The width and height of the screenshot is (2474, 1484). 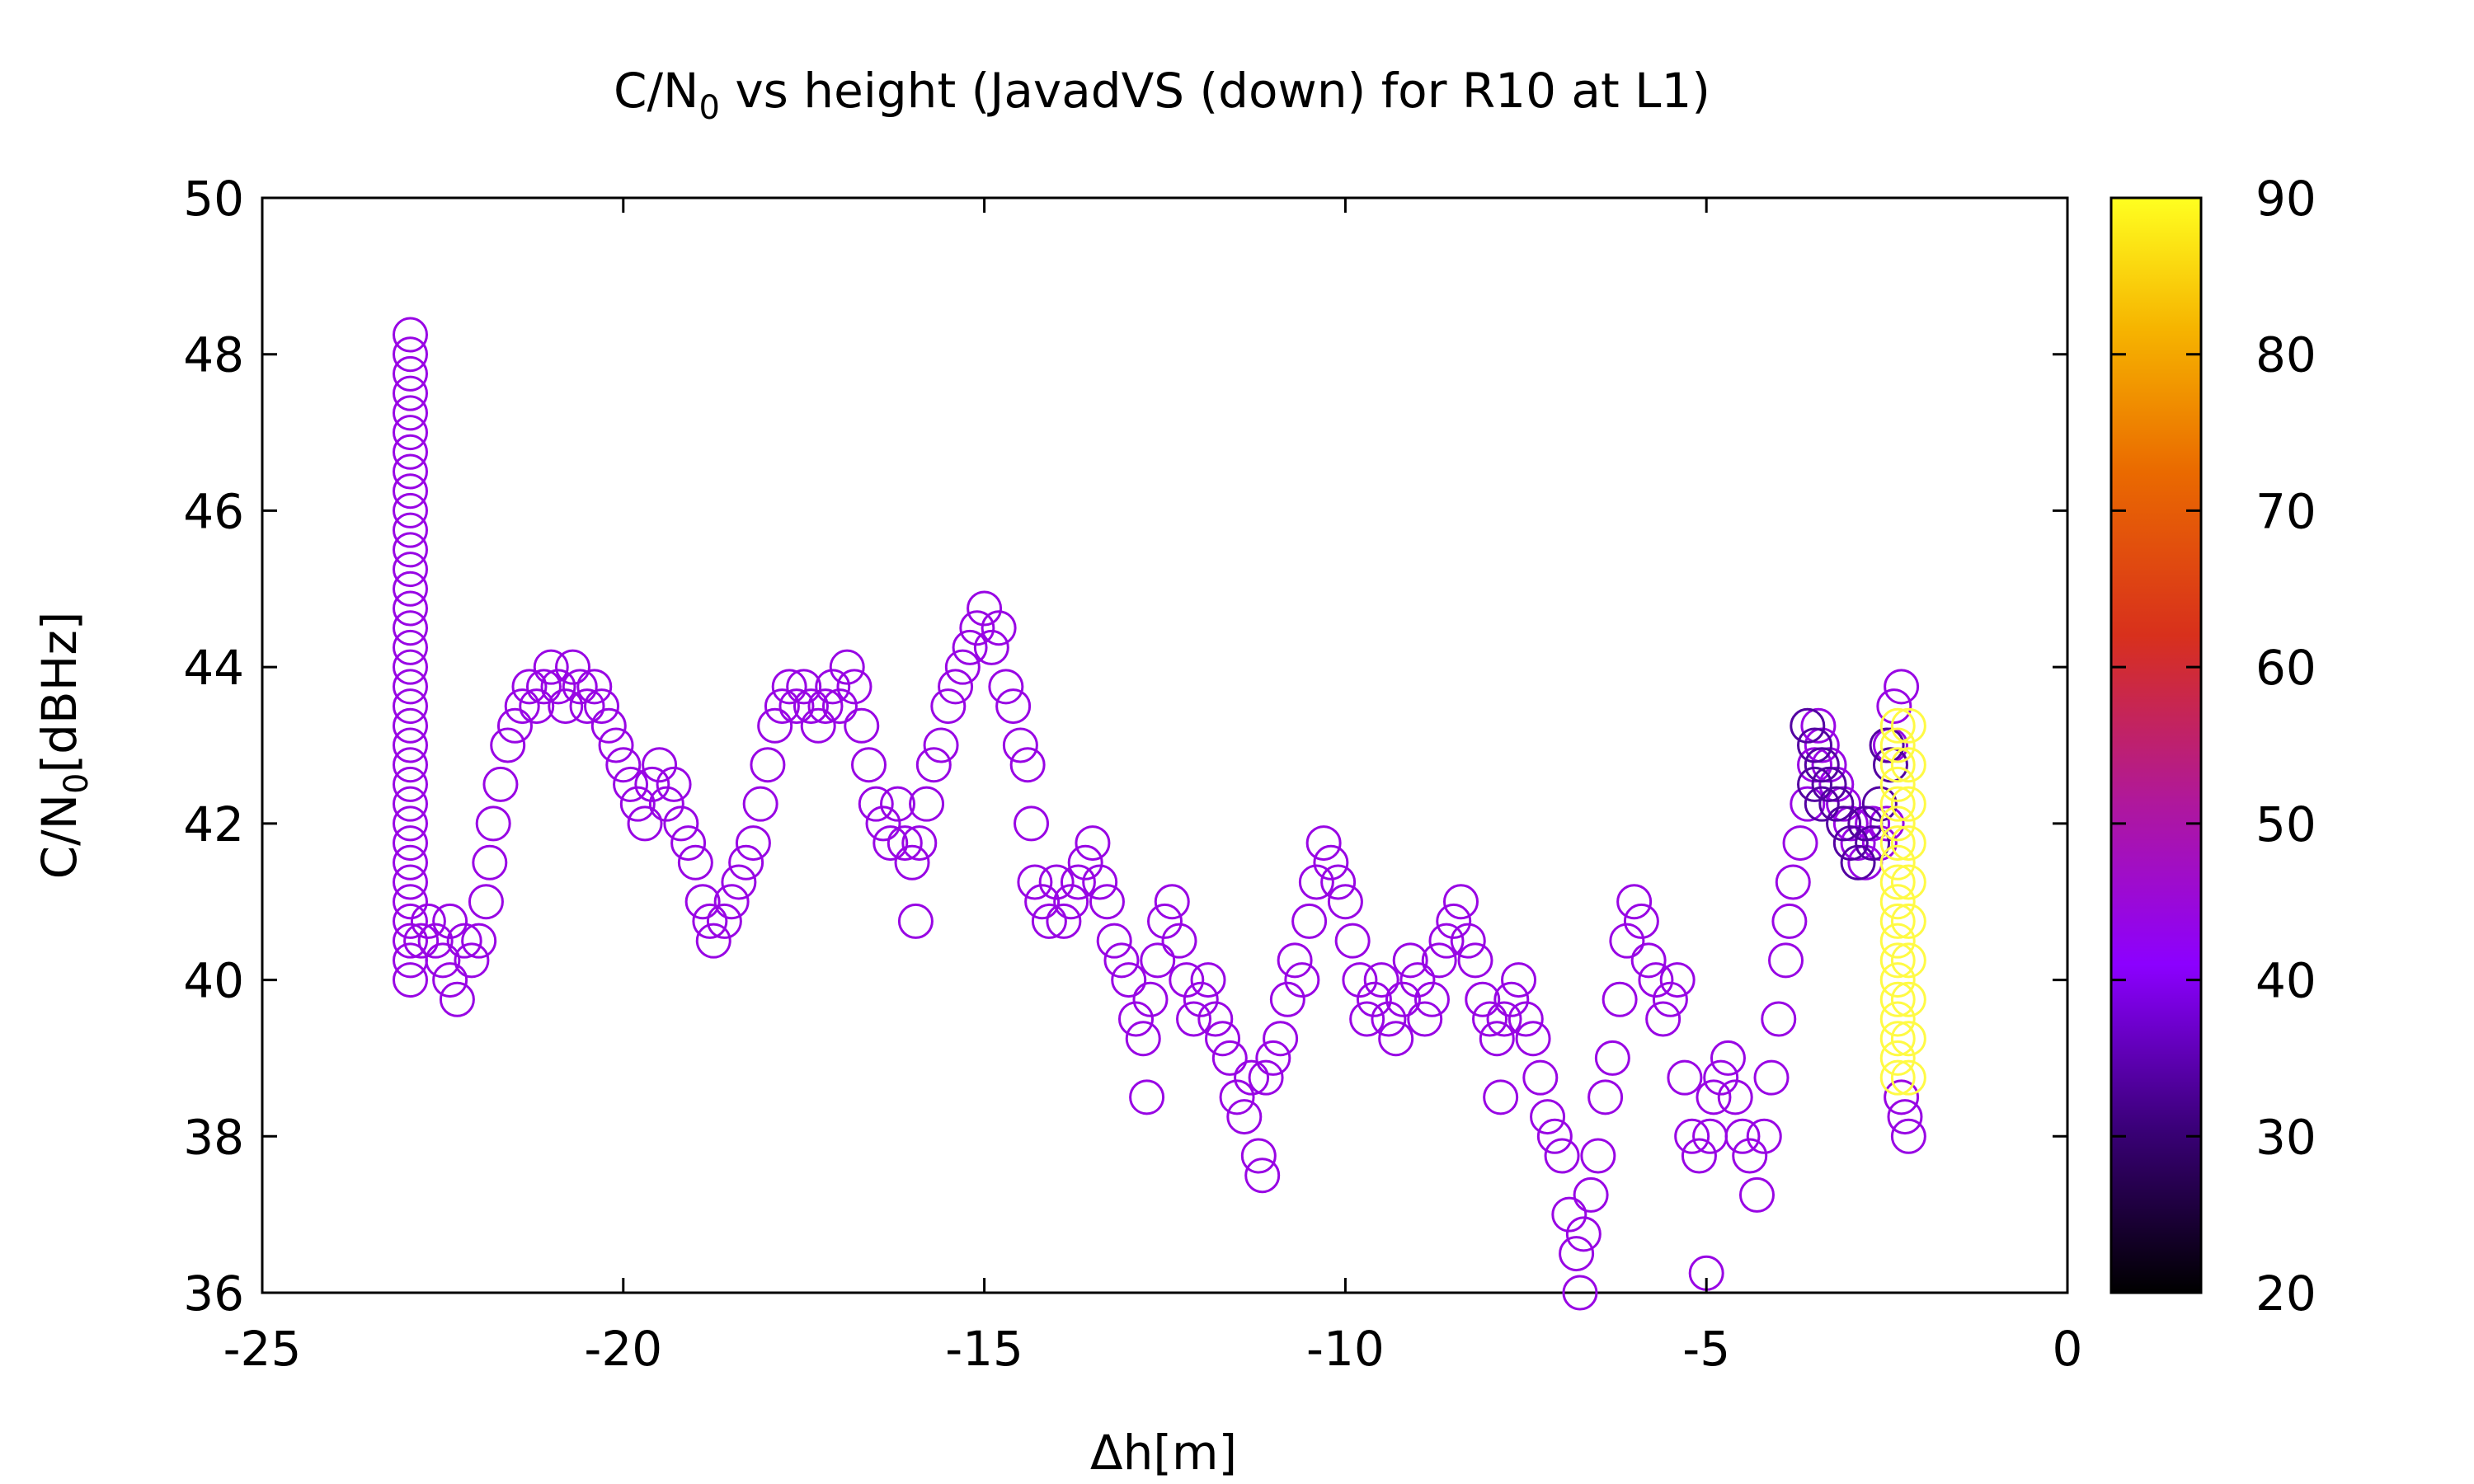 What do you see at coordinates (2285, 199) in the screenshot?
I see `colorbar-tick-label-7: 90` at bounding box center [2285, 199].